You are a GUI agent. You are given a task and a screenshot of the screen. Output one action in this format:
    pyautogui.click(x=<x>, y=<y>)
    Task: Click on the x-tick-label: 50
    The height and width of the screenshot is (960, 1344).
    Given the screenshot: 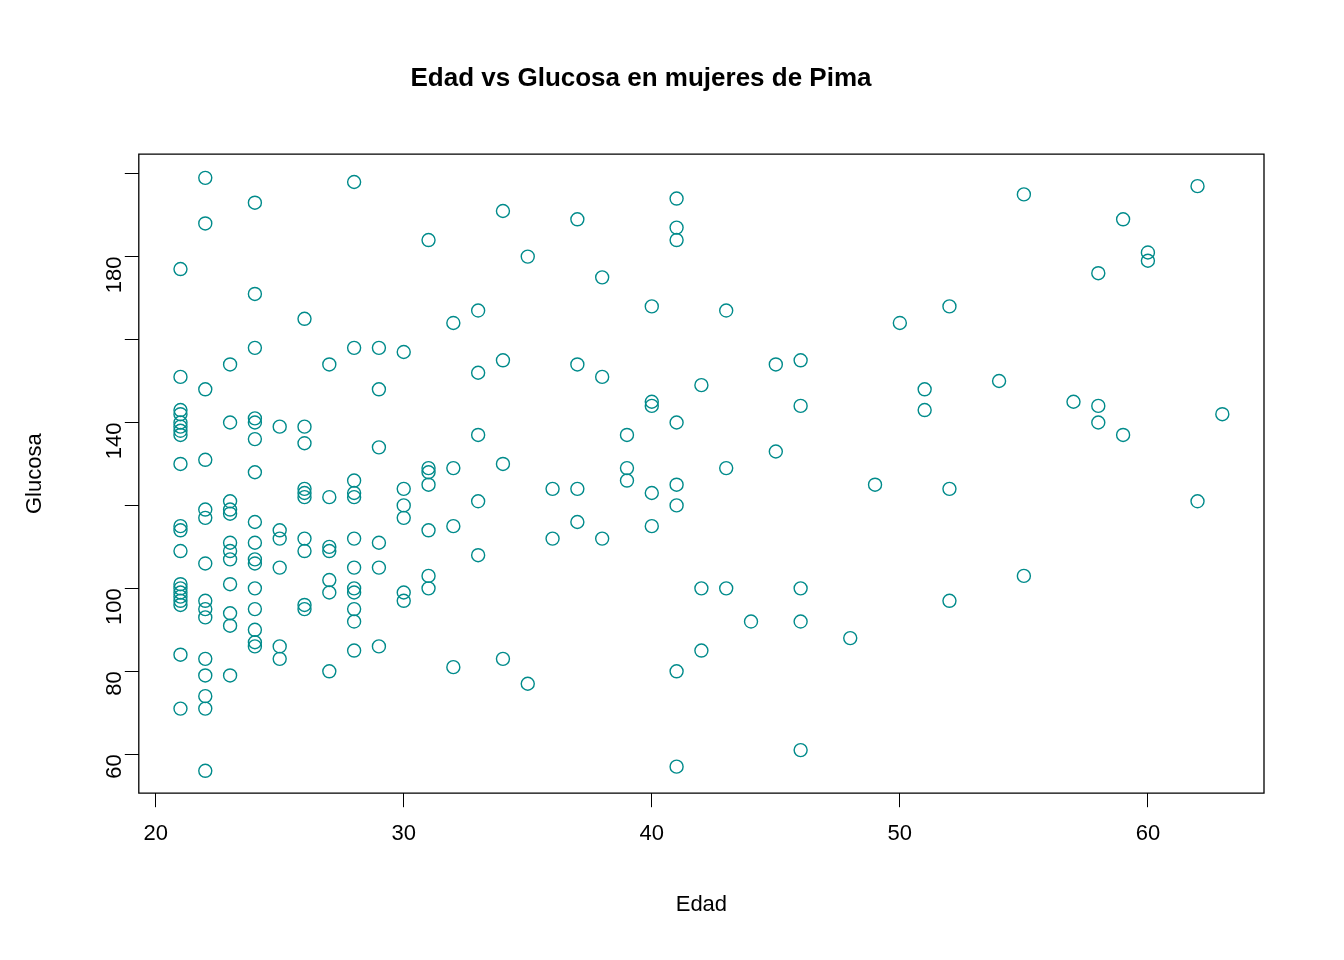 What is the action you would take?
    pyautogui.click(x=900, y=833)
    